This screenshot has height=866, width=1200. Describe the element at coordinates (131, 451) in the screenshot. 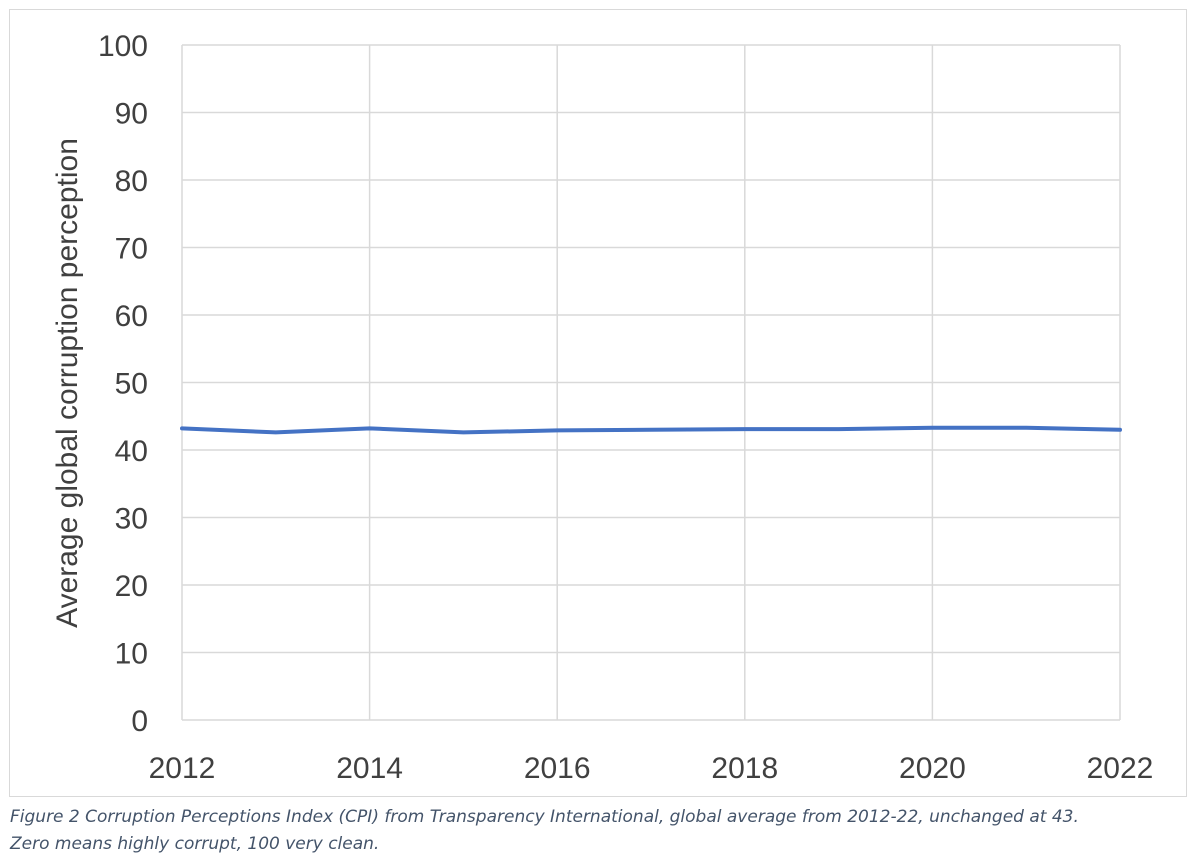

I see `y-tick-label: 40` at that location.